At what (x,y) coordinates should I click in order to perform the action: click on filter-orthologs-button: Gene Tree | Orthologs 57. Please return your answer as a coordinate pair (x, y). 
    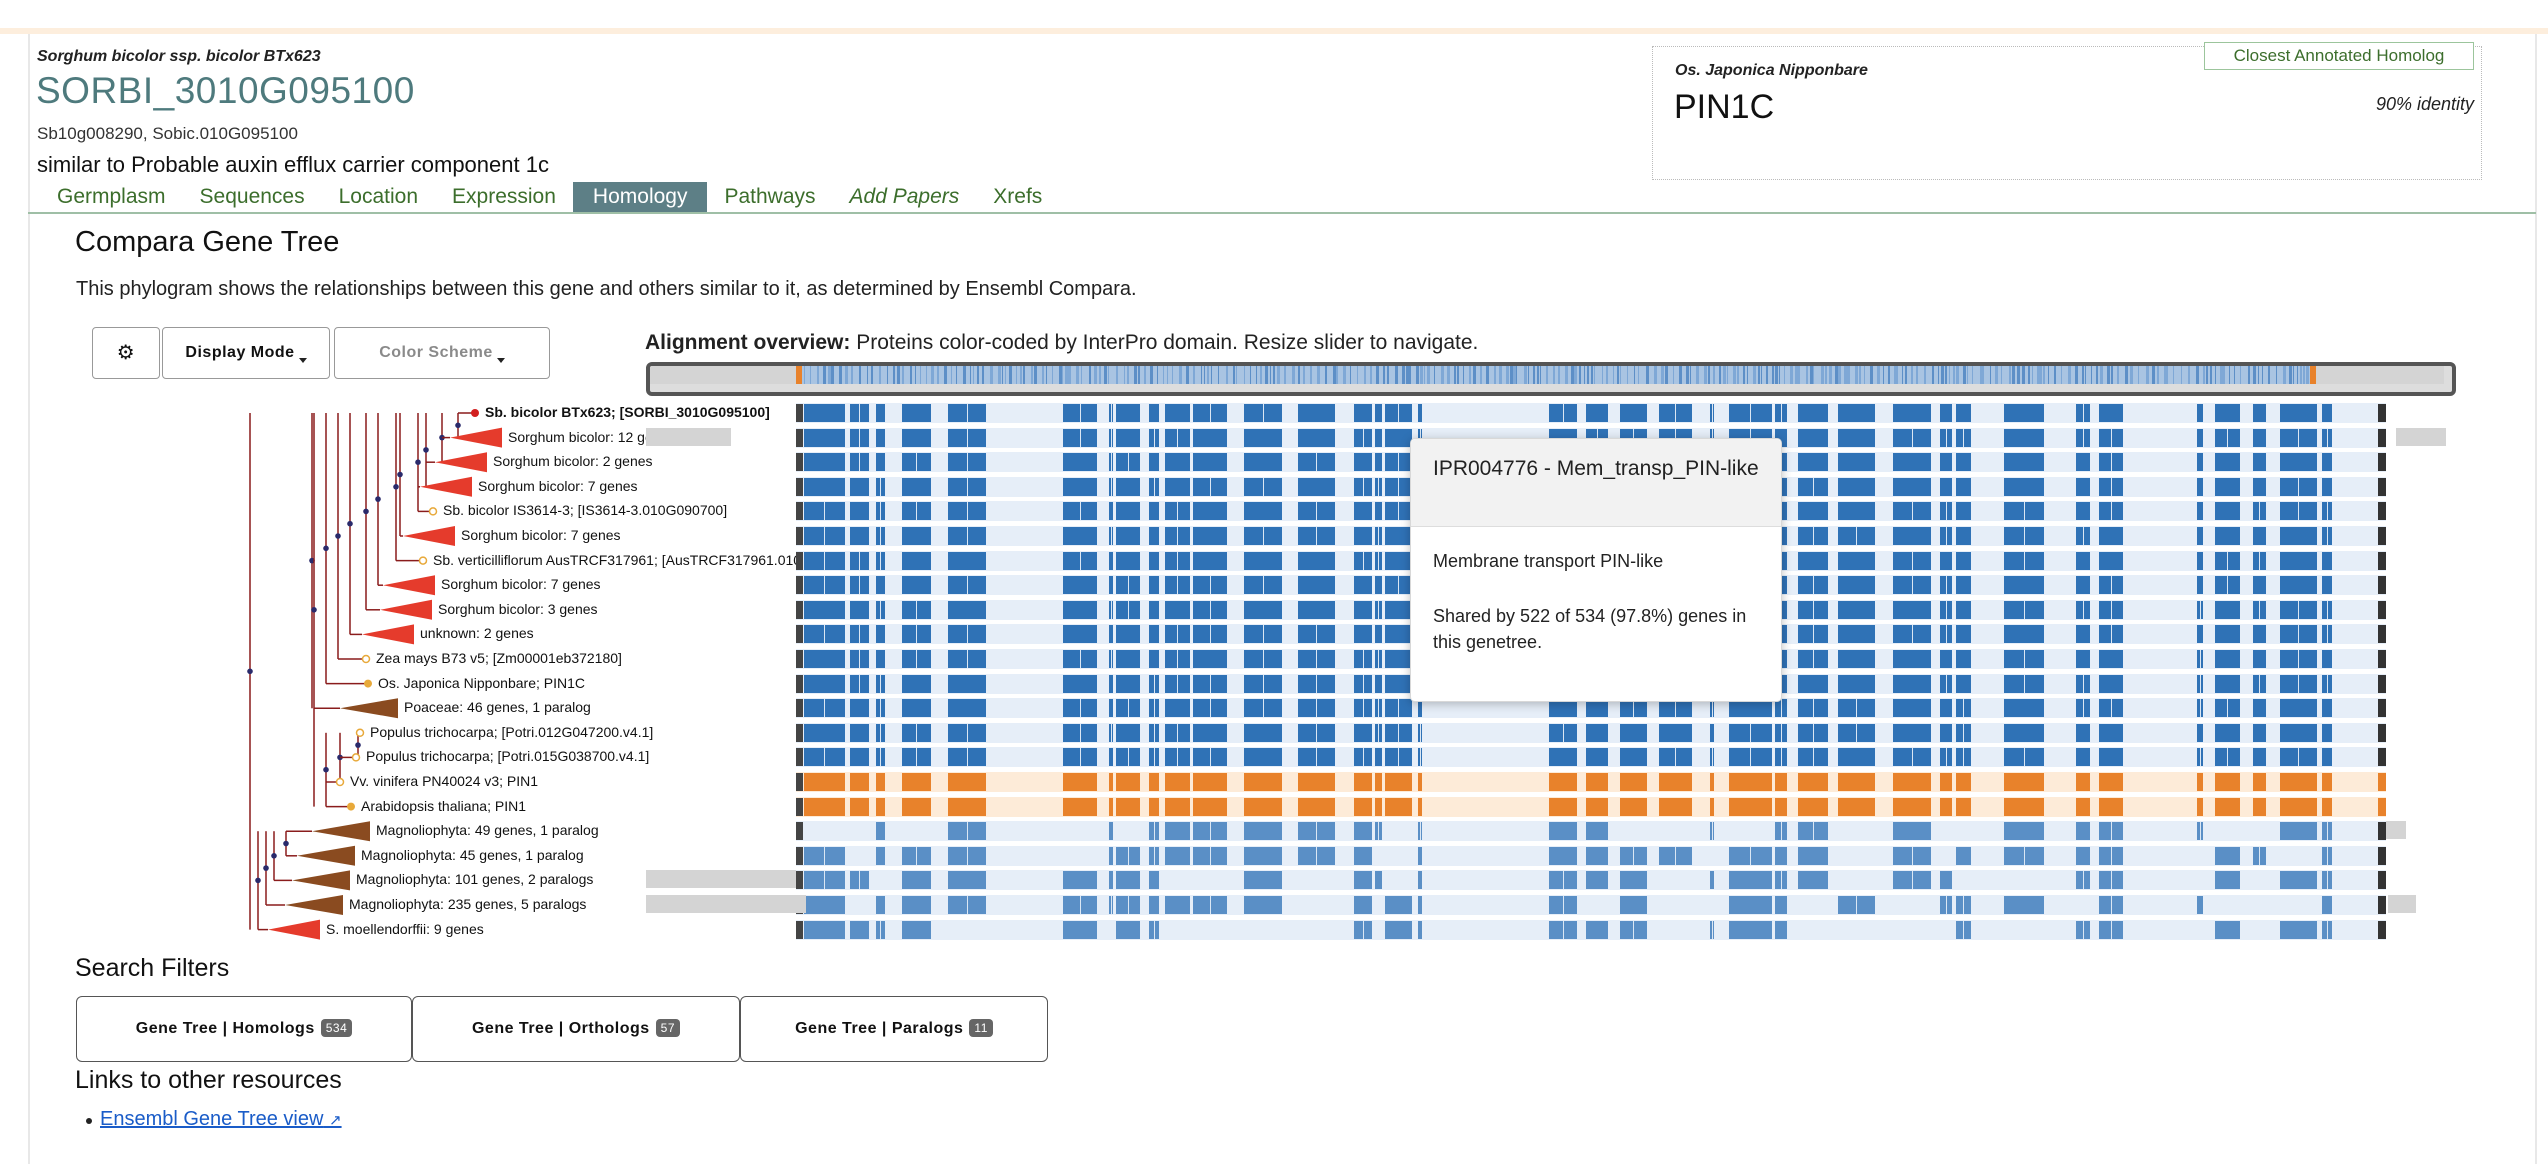
    Looking at the image, I should click on (576, 1029).